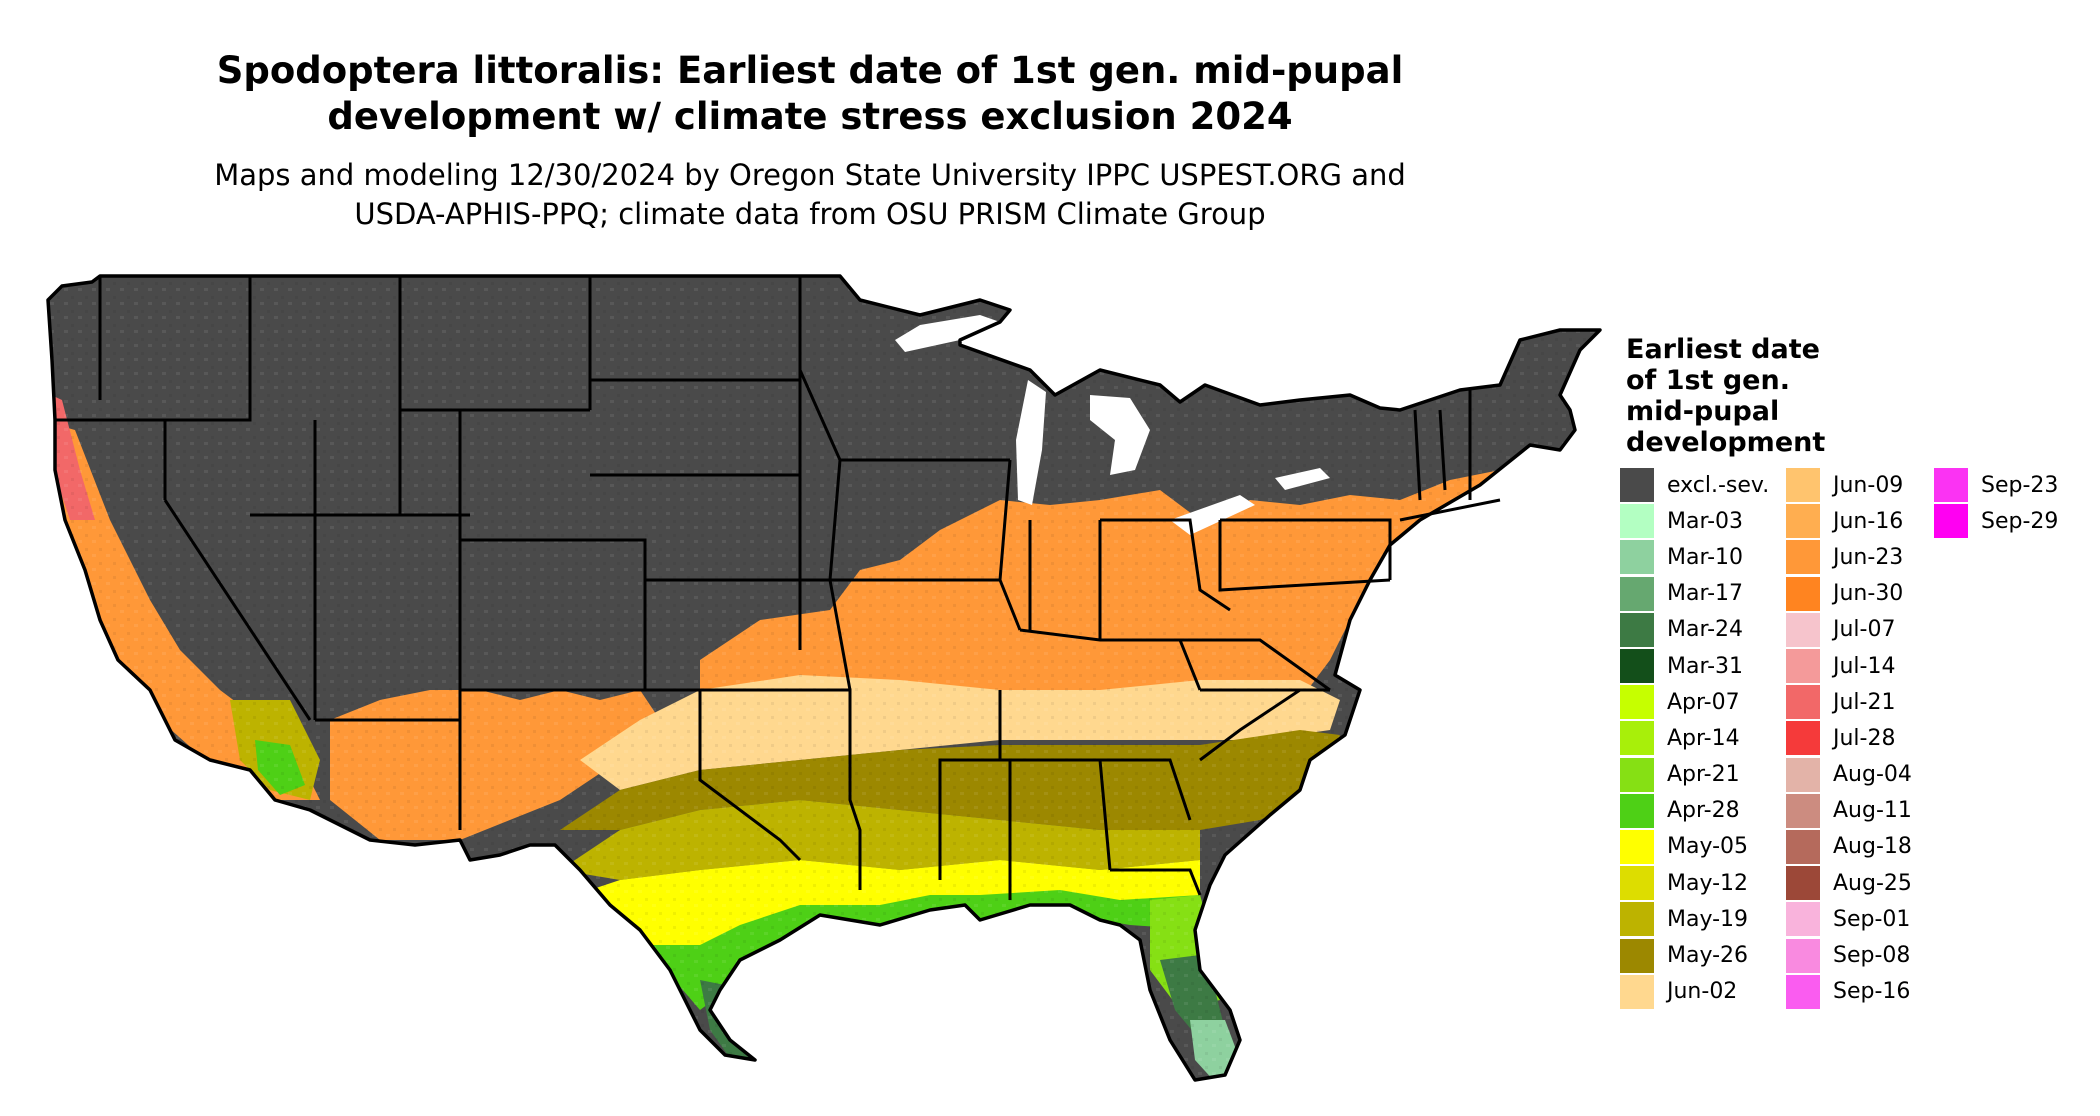 This screenshot has width=2100, height=1116. I want to click on legend-label: May-26, so click(1708, 956).